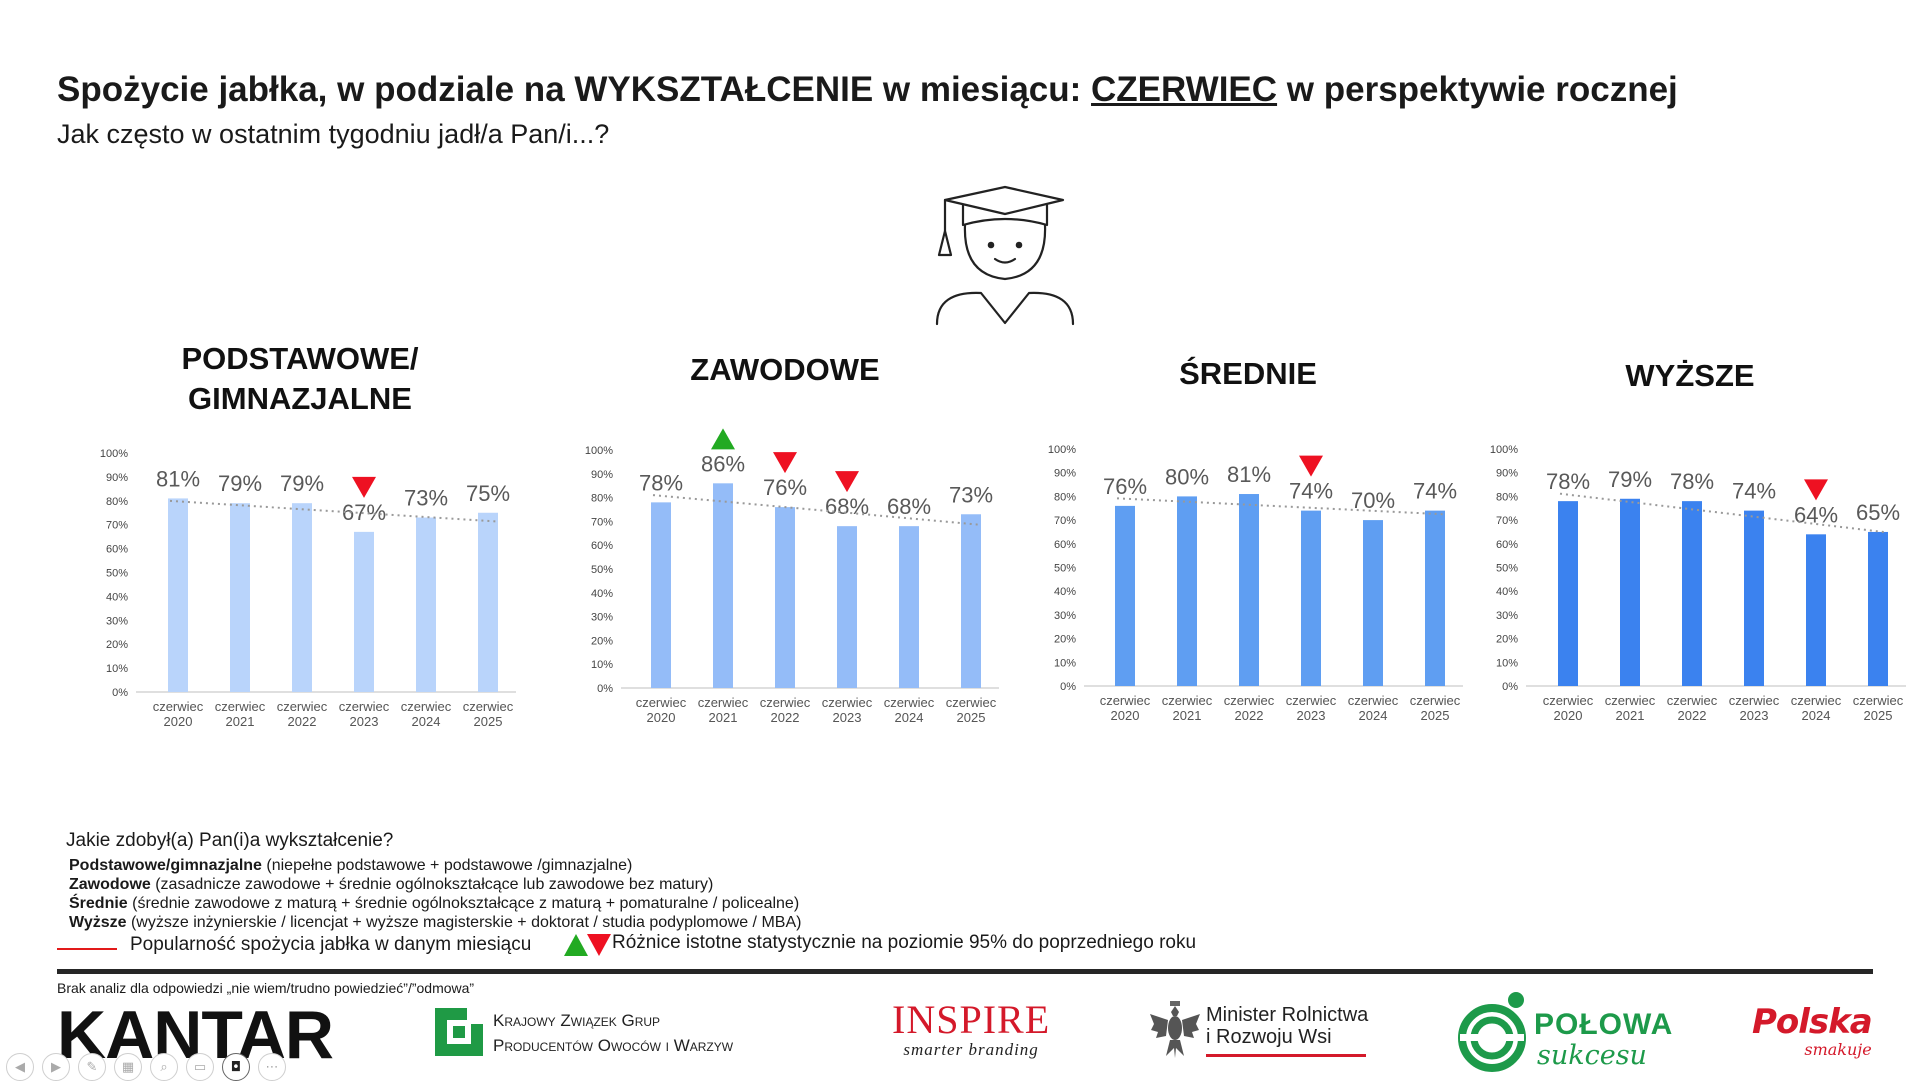  What do you see at coordinates (200, 1067) in the screenshot?
I see `subtitles-button: ▭` at bounding box center [200, 1067].